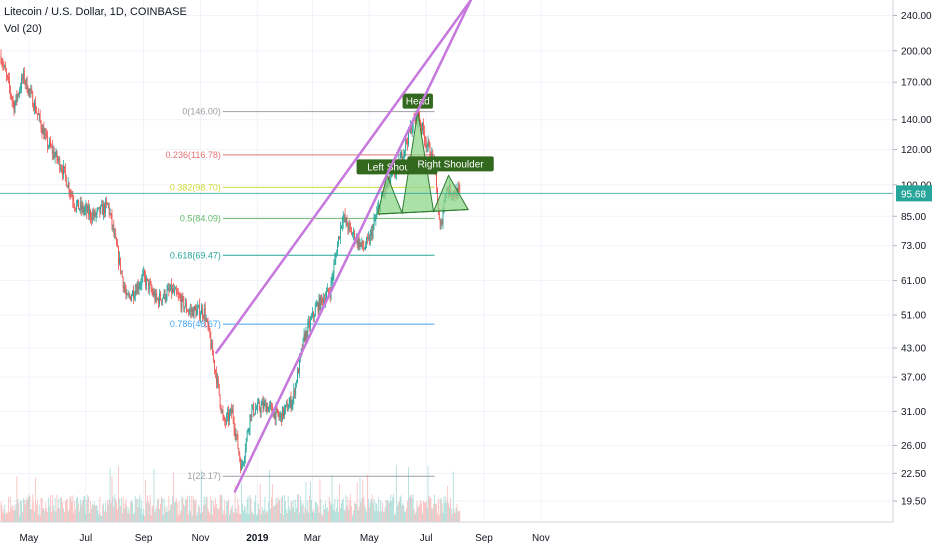  What do you see at coordinates (23, 29) in the screenshot?
I see `volume-indicator-label: Vol (20)` at bounding box center [23, 29].